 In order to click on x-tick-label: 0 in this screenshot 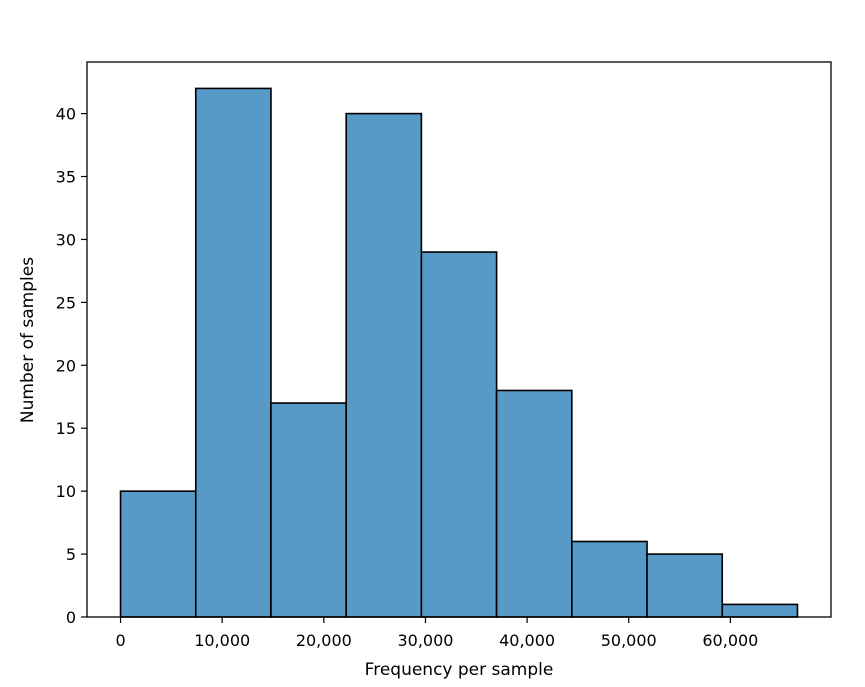, I will do `click(120, 640)`.